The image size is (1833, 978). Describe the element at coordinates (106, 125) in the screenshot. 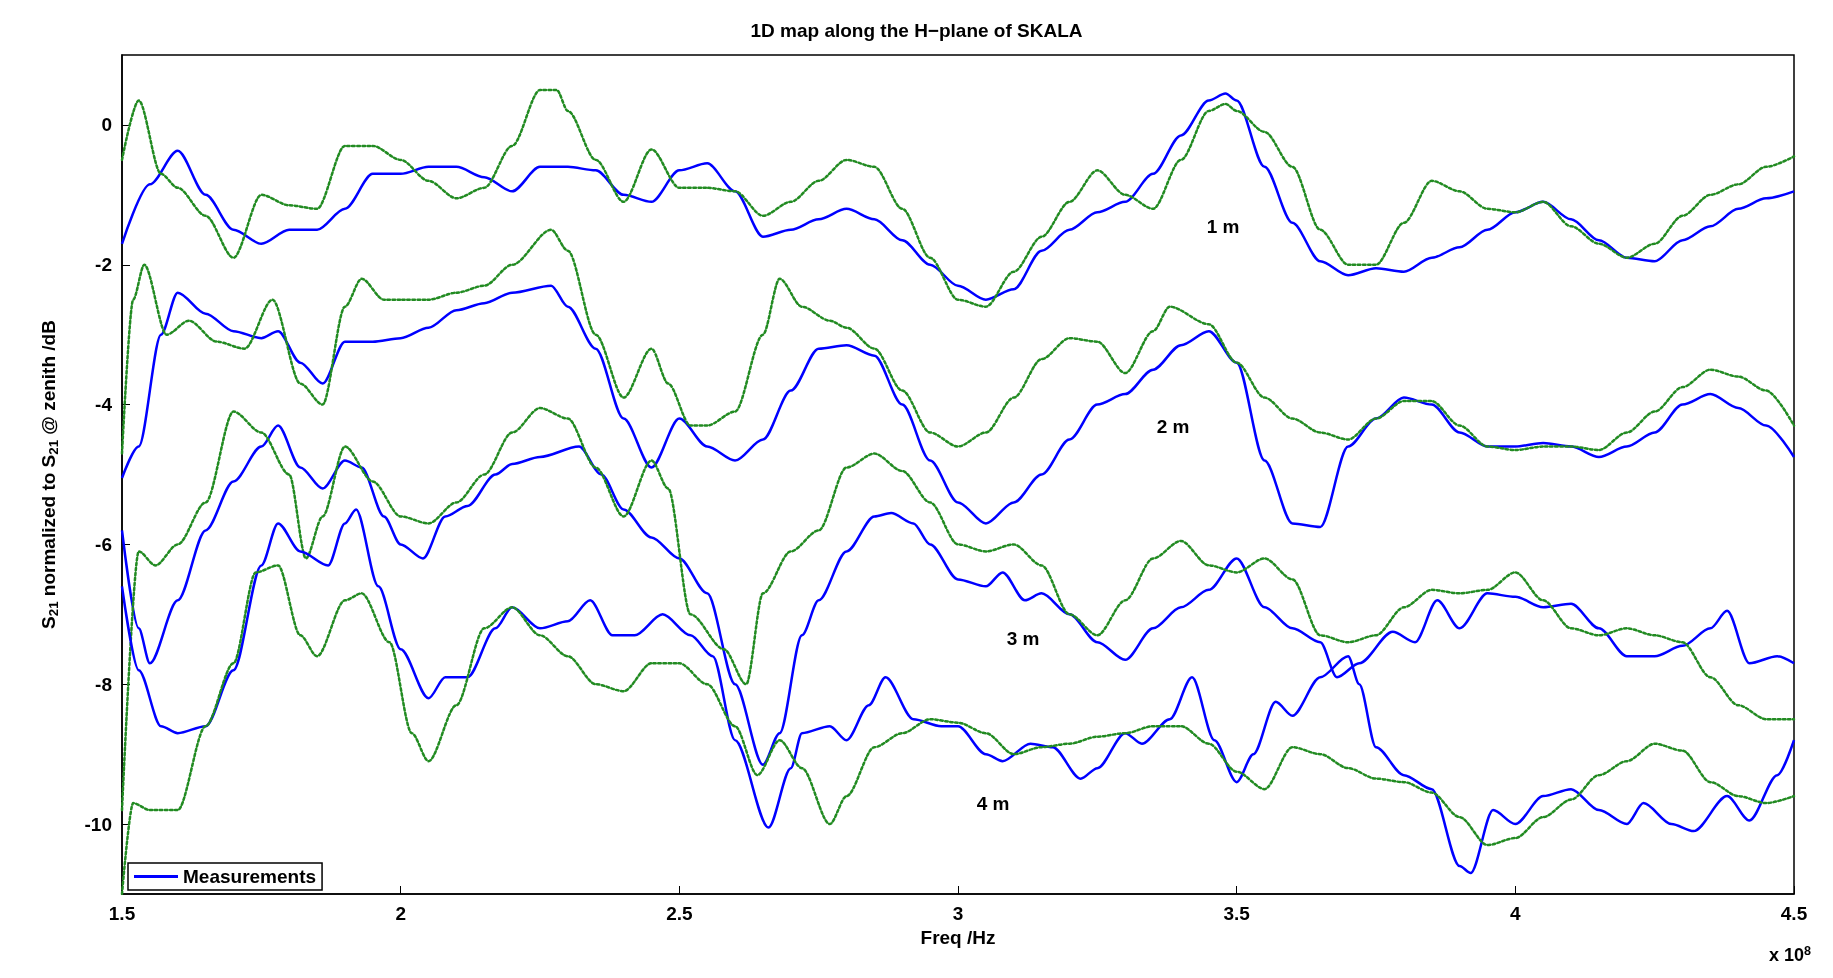

I see `y-tick-label: 0` at that location.